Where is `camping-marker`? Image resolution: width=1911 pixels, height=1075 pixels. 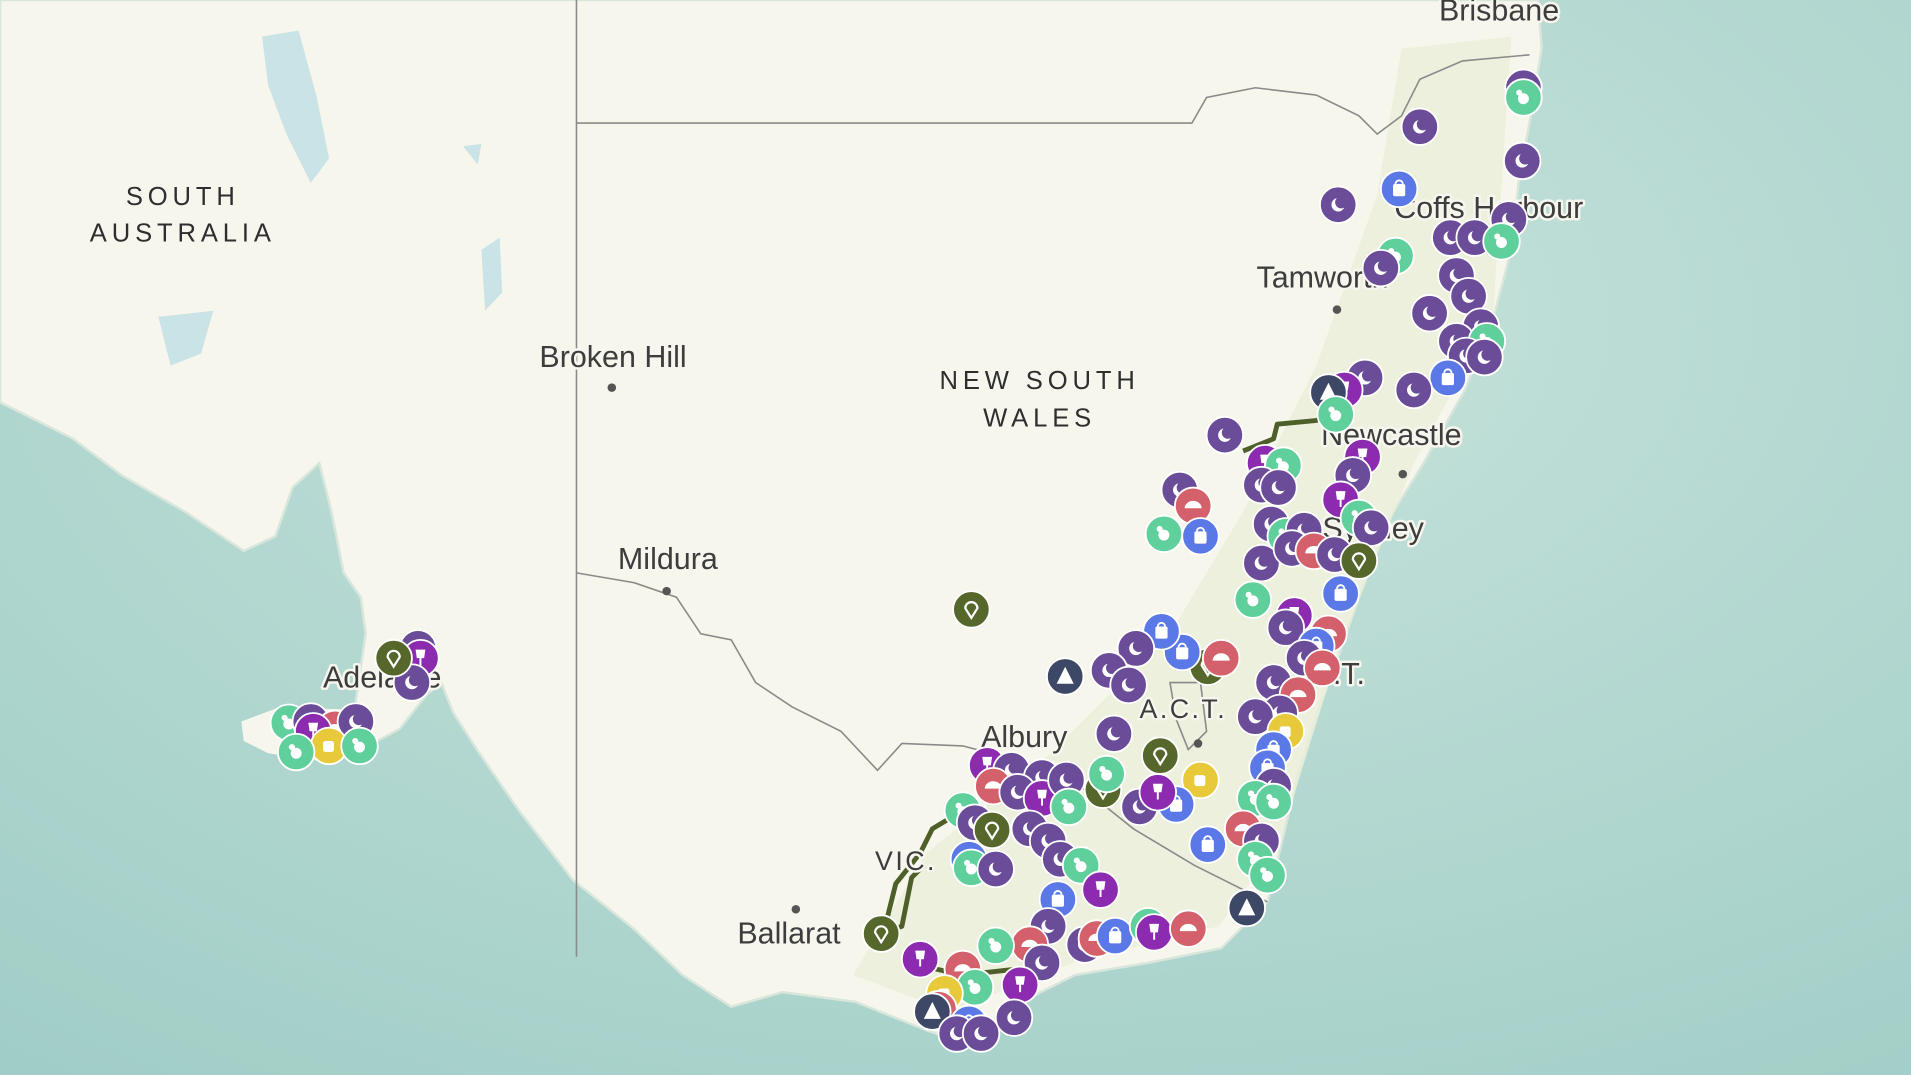
camping-marker is located at coordinates (932, 1011).